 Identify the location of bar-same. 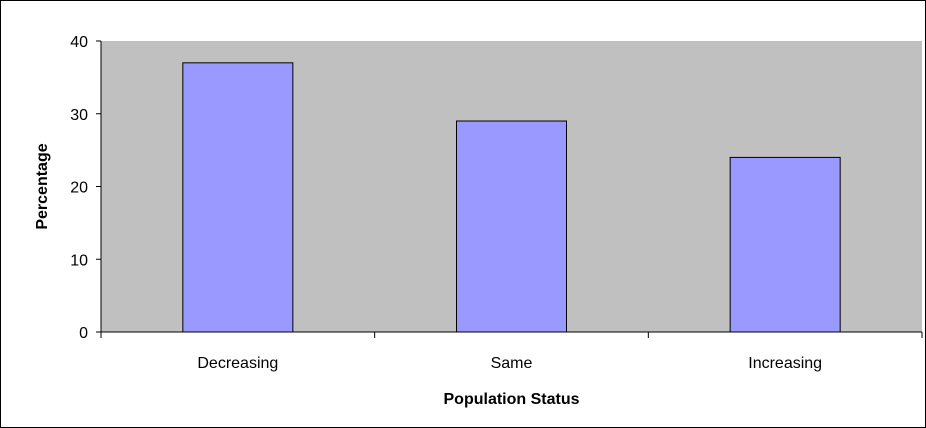
(511, 226).